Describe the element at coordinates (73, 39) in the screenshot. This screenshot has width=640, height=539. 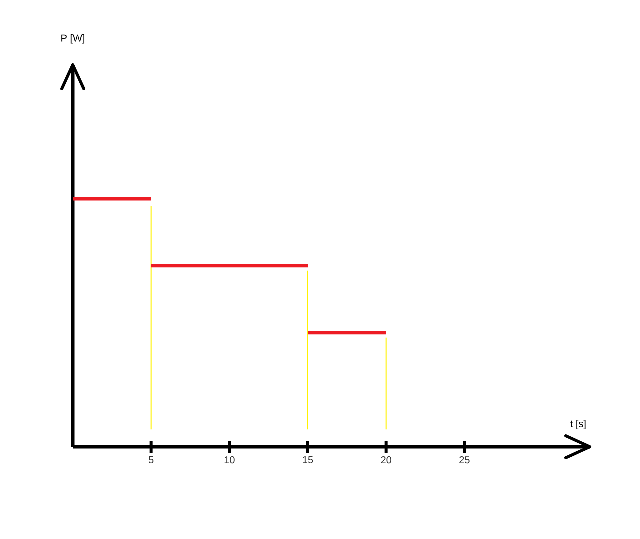
I see `text: P [W]` at that location.